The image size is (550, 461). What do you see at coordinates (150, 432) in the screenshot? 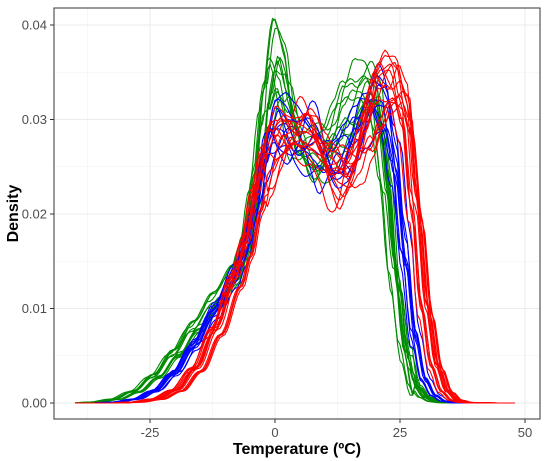
I see `x-tick-label: -25` at bounding box center [150, 432].